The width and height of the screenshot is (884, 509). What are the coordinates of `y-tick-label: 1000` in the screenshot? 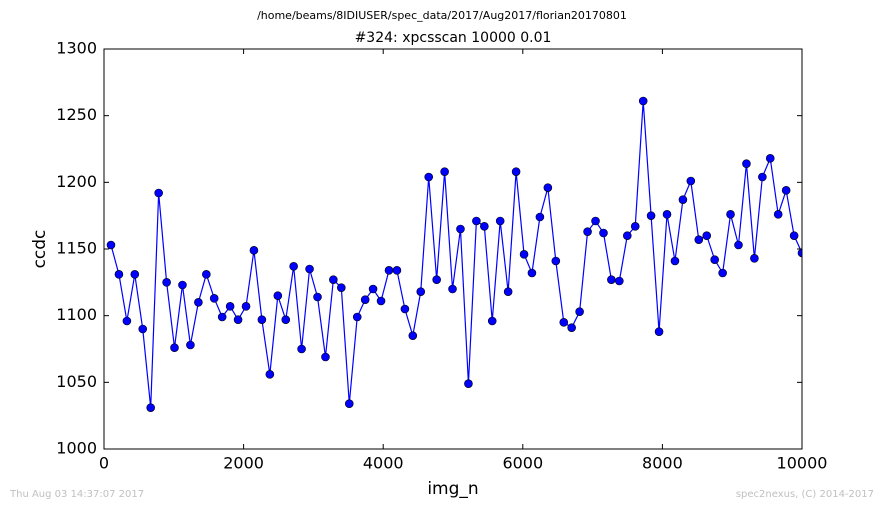 It's located at (76, 448).